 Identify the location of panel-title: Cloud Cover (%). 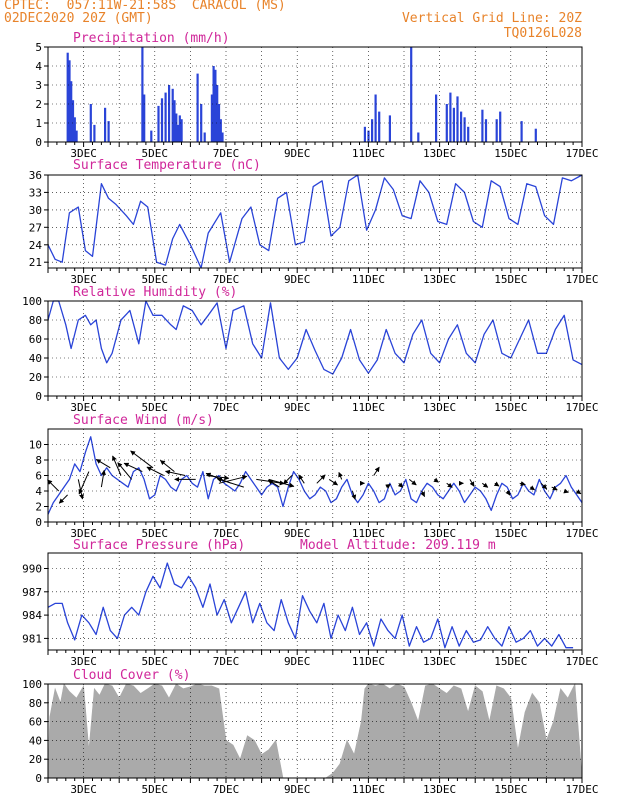
(131, 675).